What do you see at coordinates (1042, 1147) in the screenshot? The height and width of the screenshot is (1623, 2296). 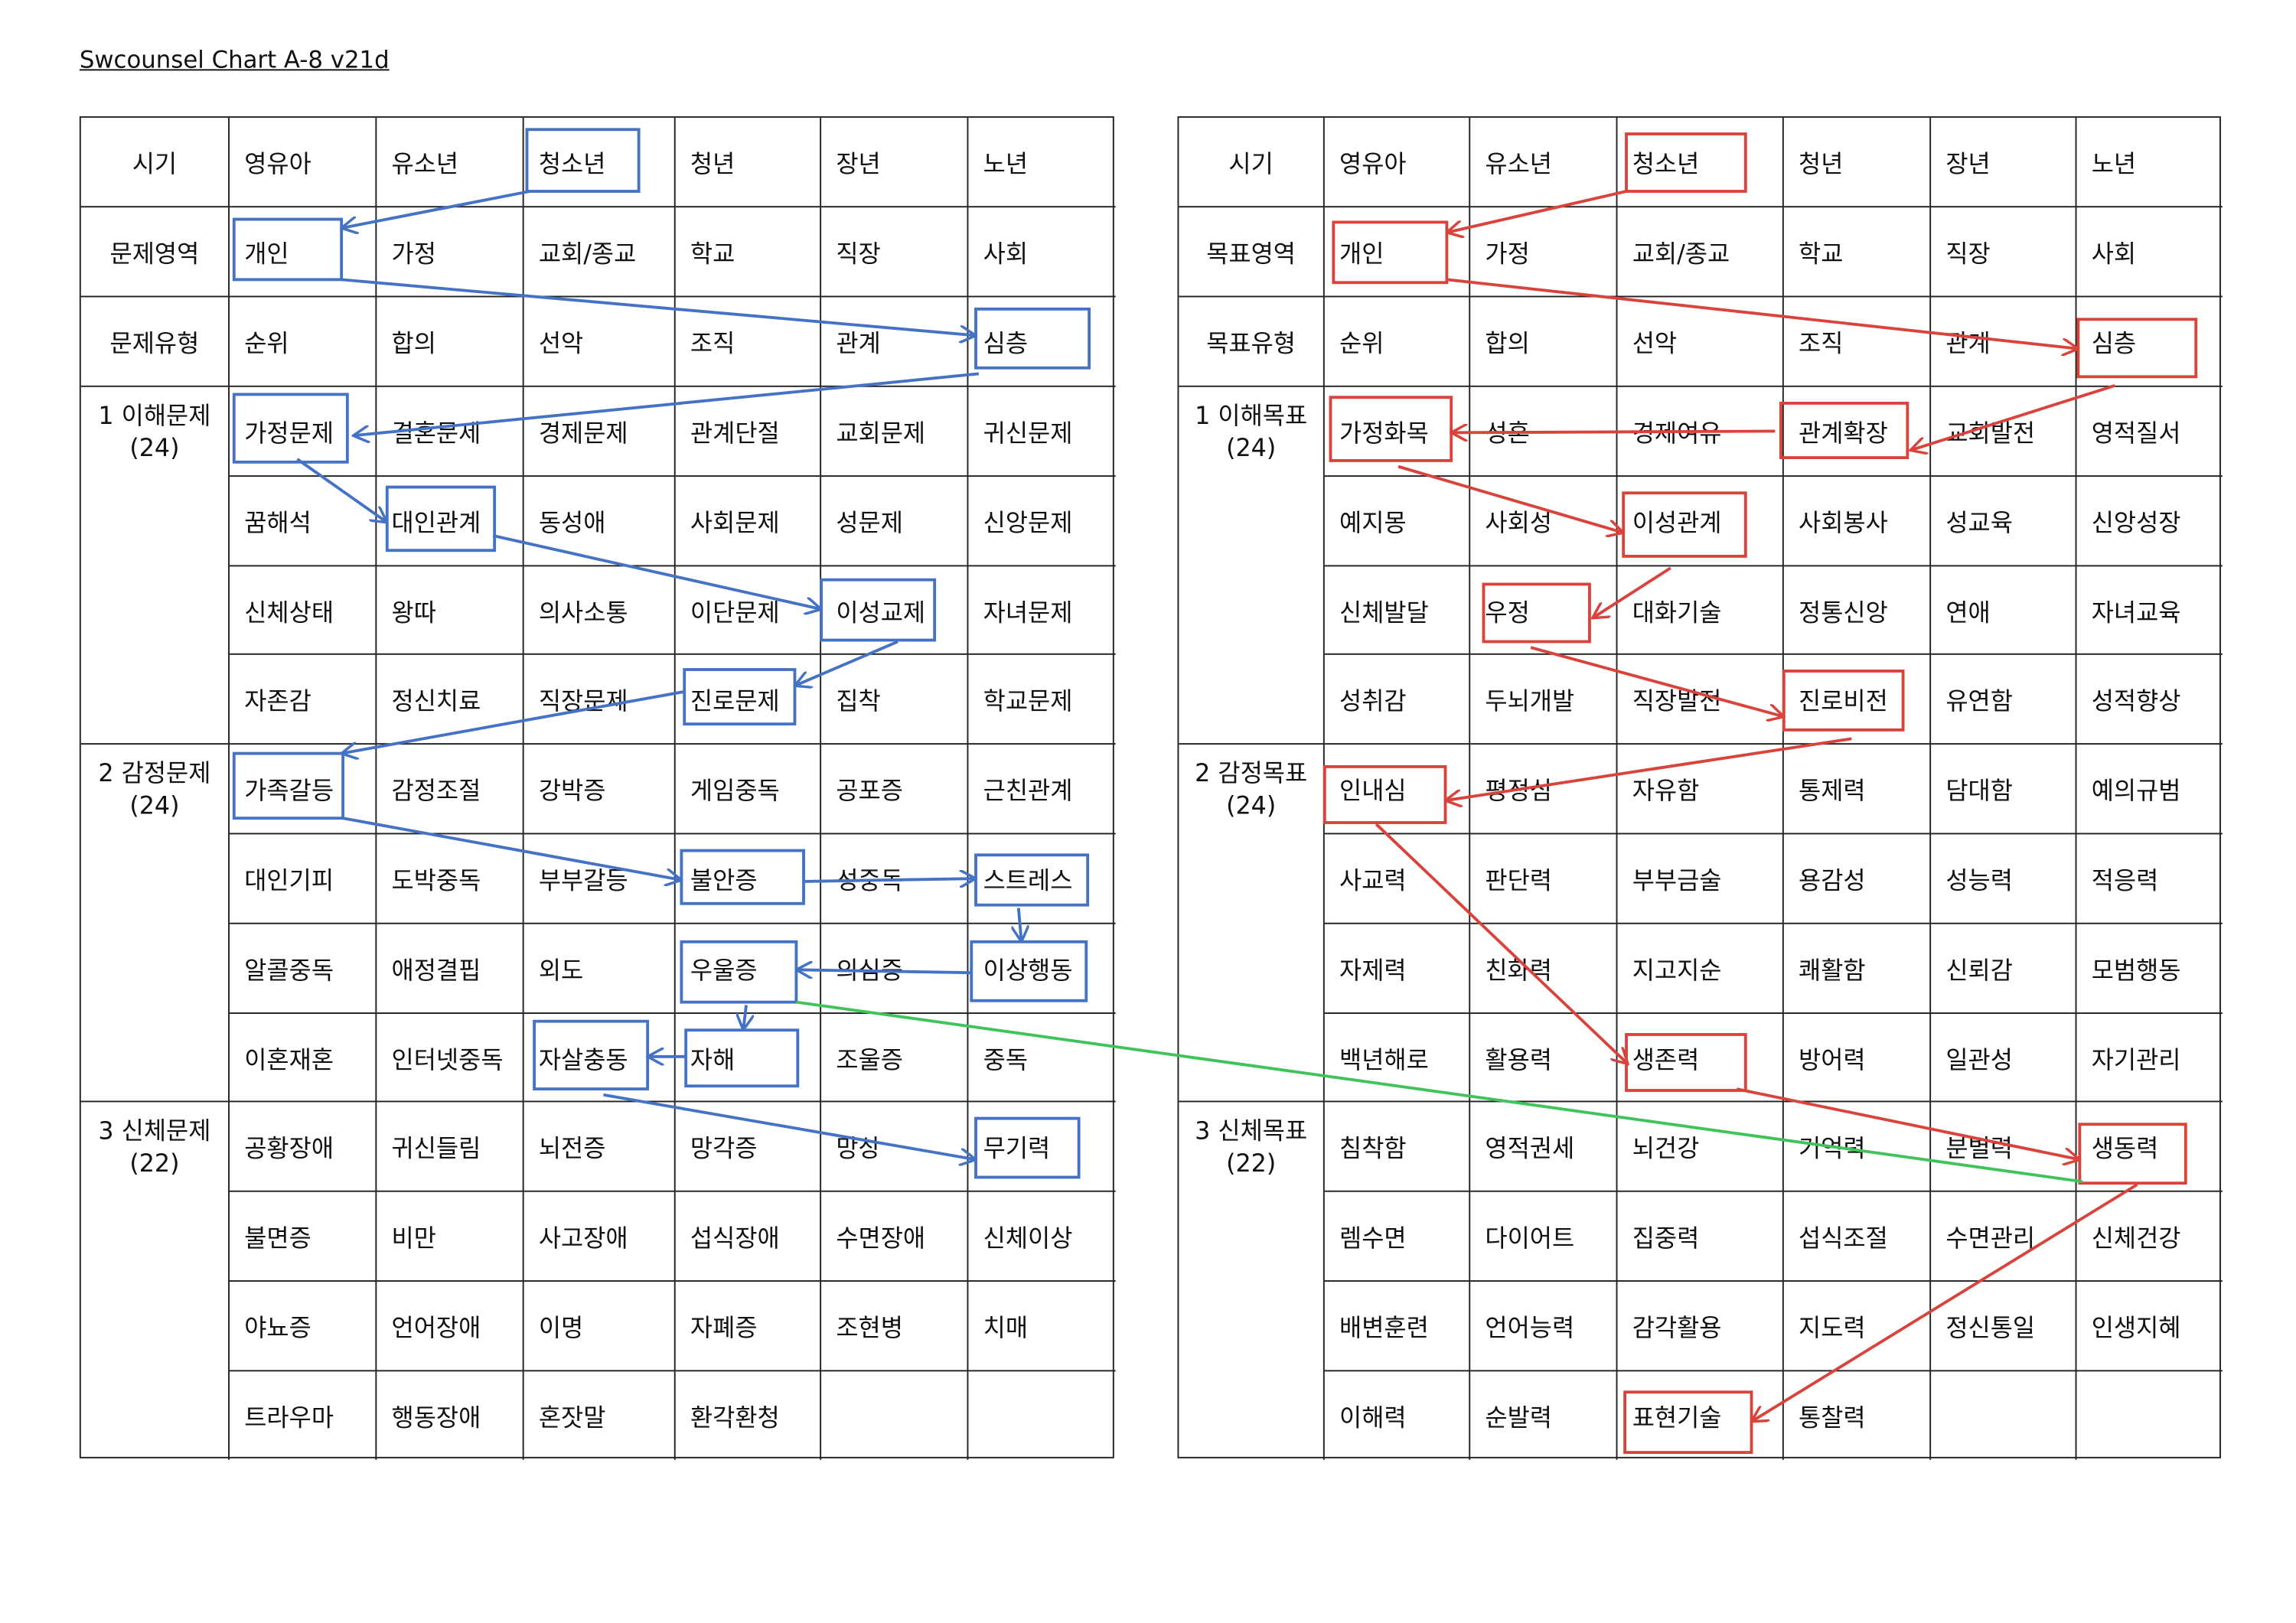 I see `item-cell: 무기력` at bounding box center [1042, 1147].